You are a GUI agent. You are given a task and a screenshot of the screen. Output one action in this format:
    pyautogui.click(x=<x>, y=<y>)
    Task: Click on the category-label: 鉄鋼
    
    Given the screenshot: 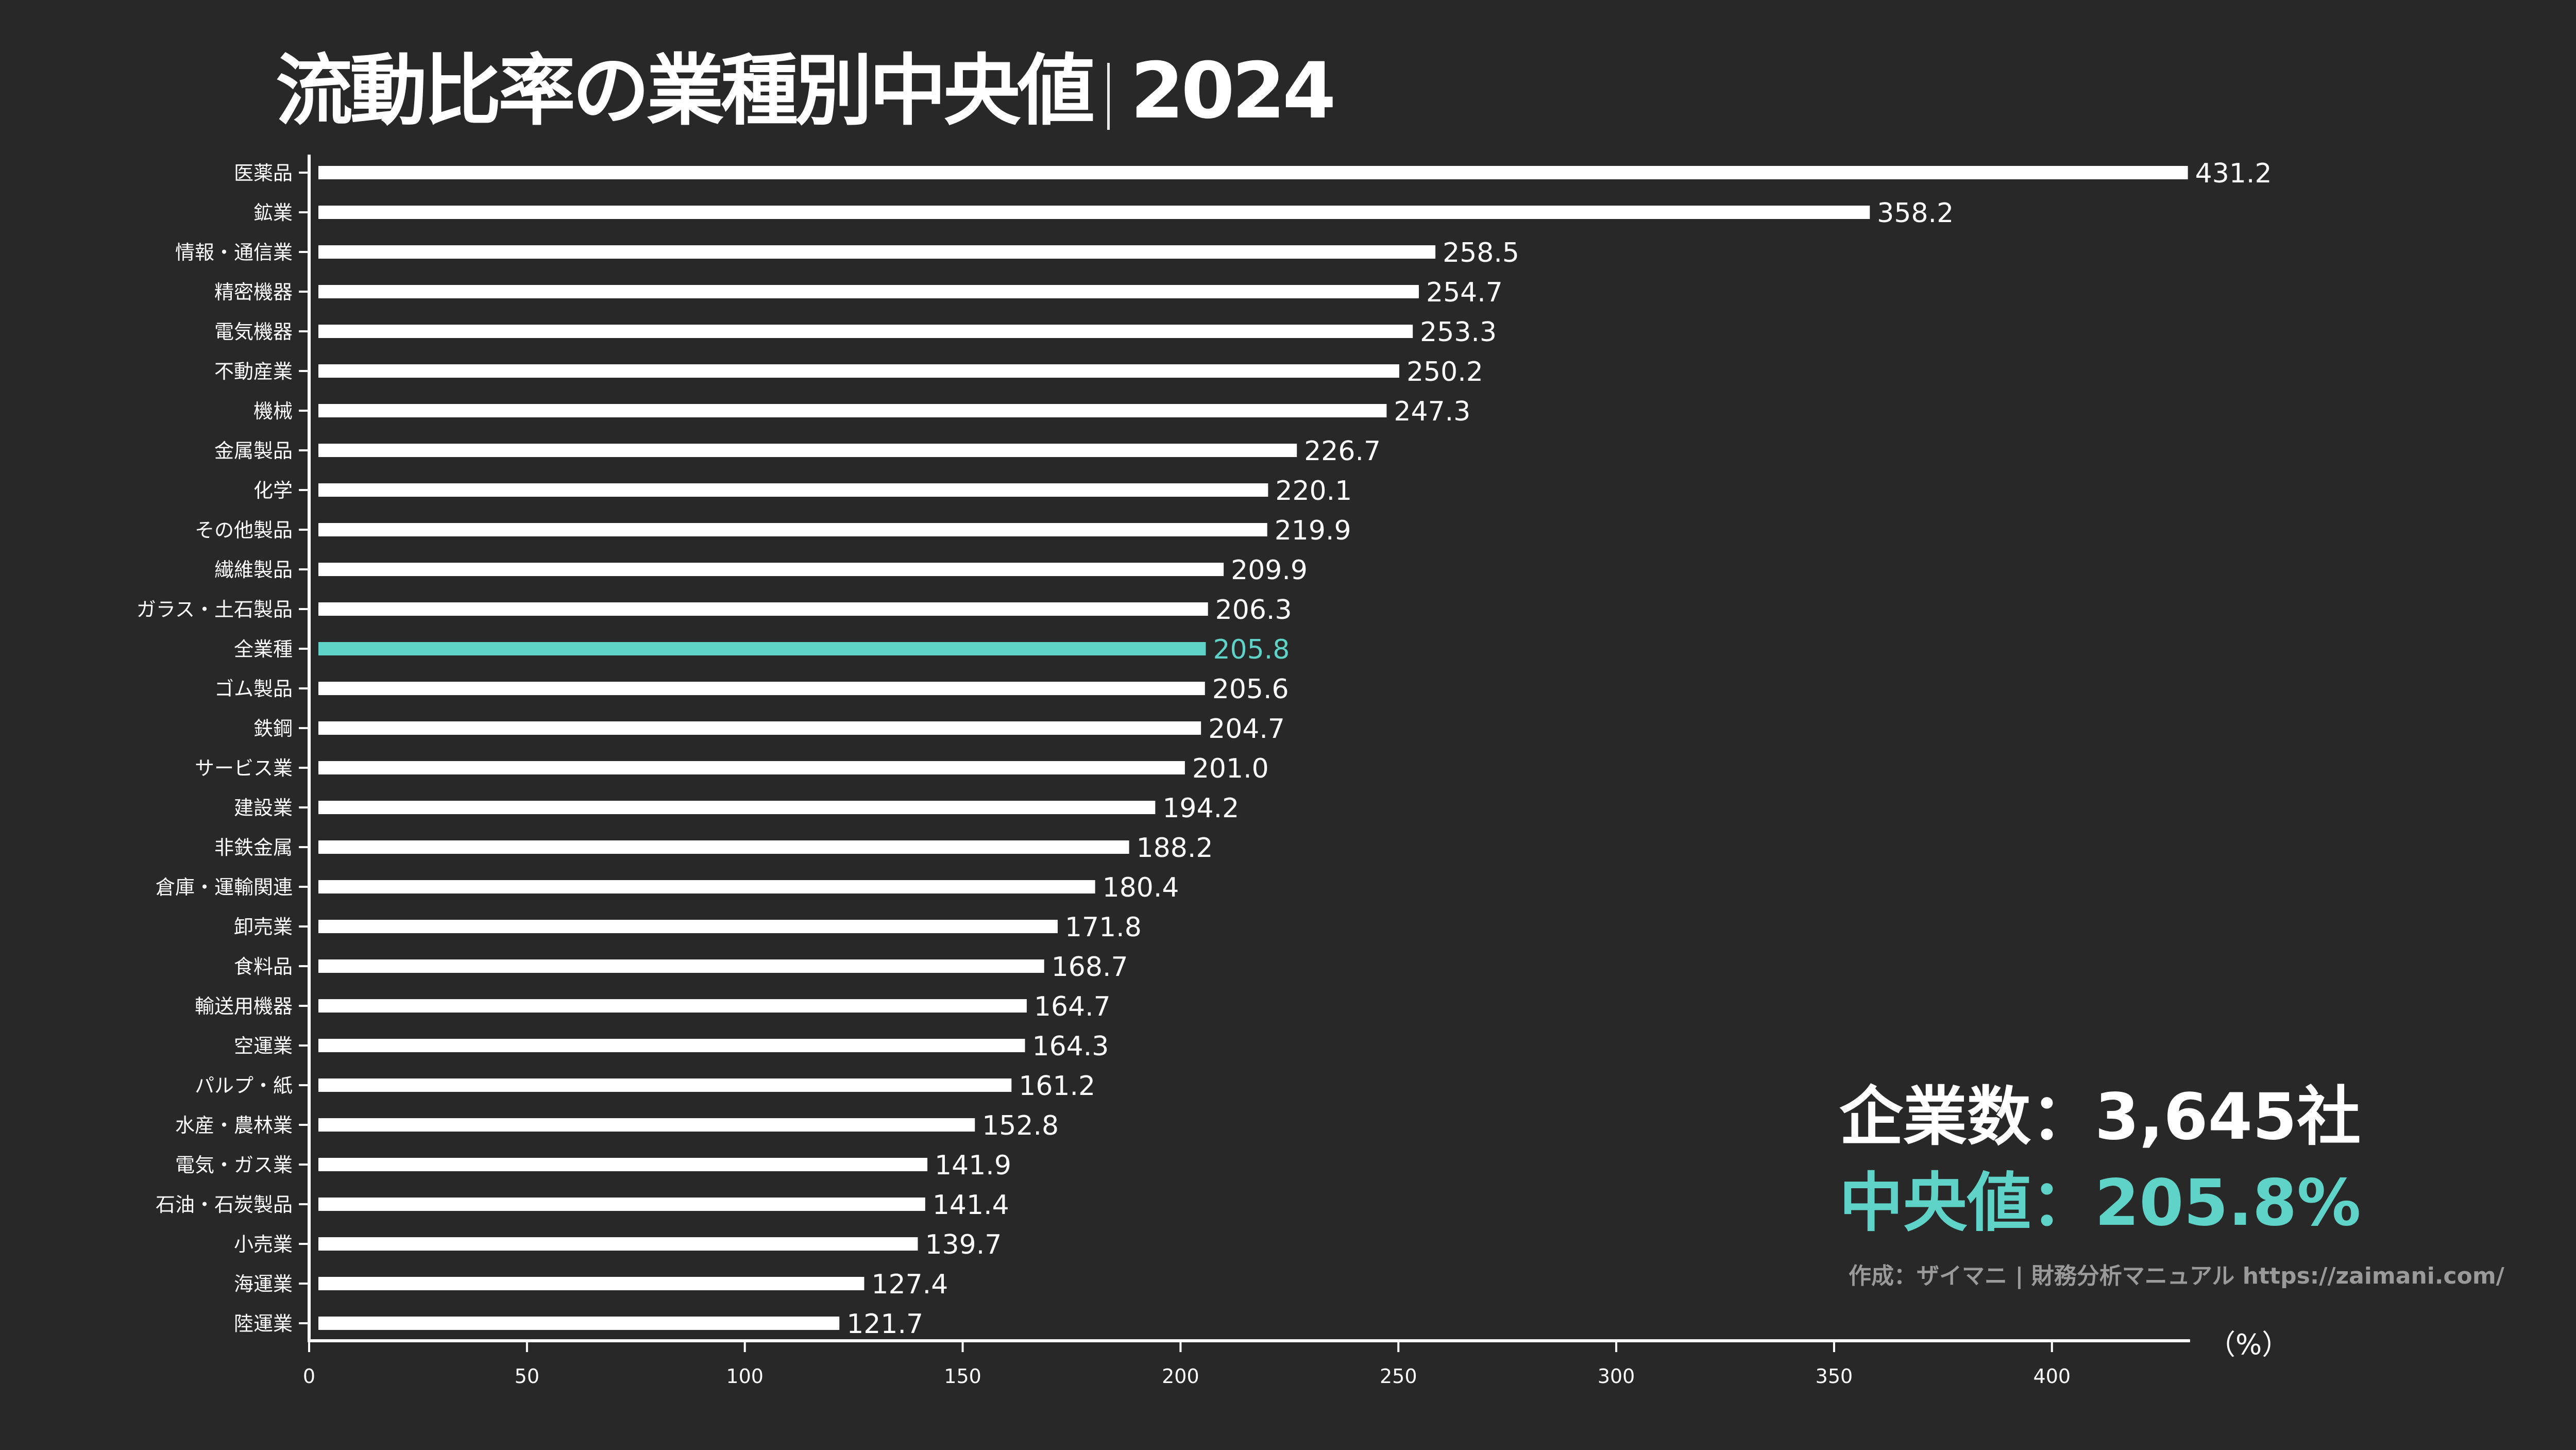 What is the action you would take?
    pyautogui.click(x=273, y=728)
    